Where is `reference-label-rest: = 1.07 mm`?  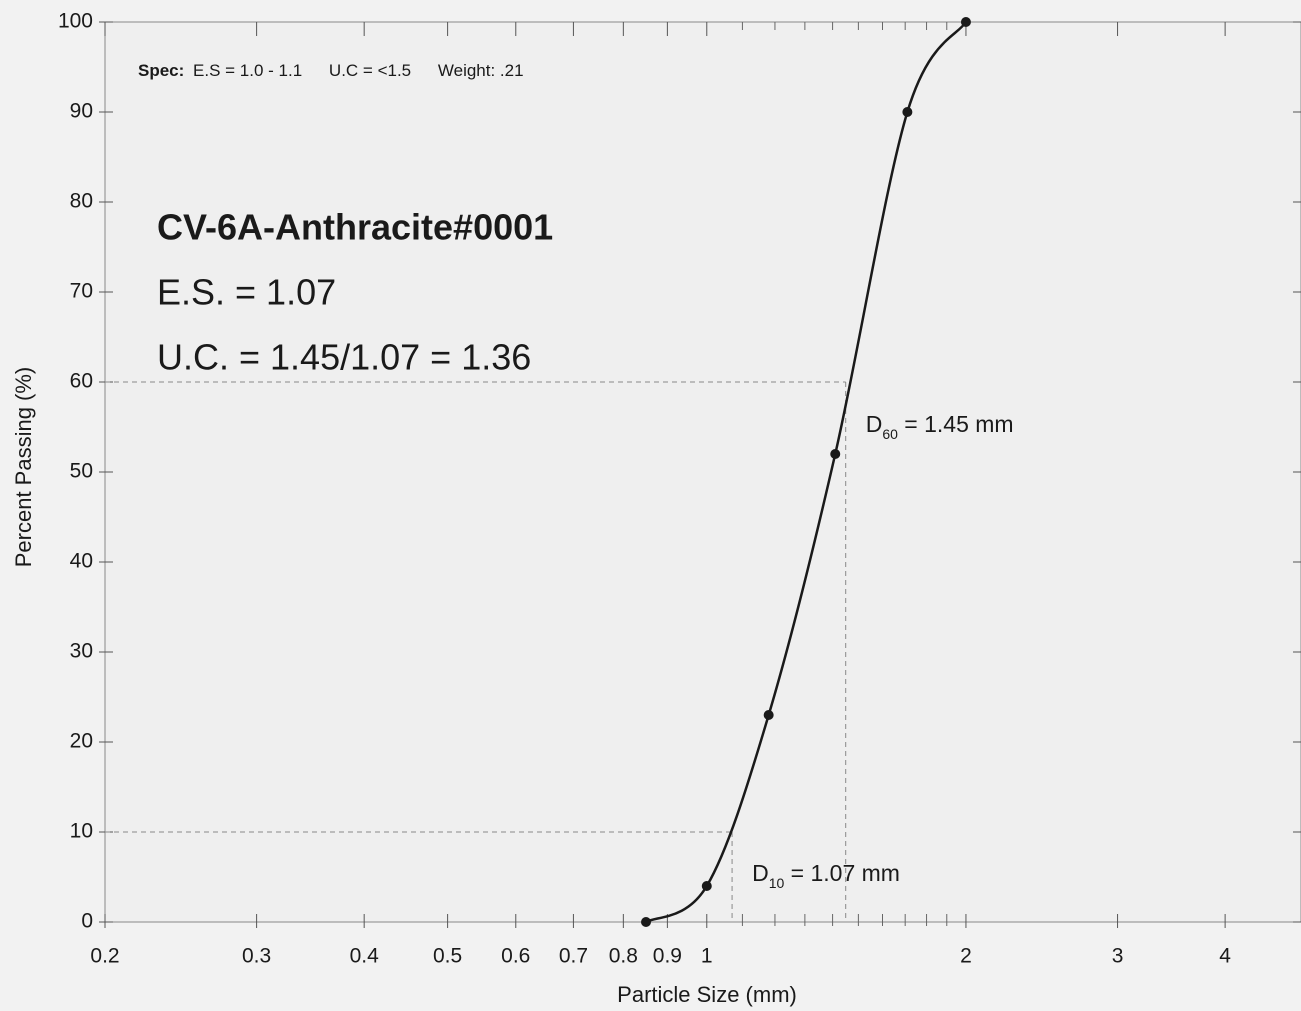
reference-label-rest: = 1.07 mm is located at coordinates (842, 873).